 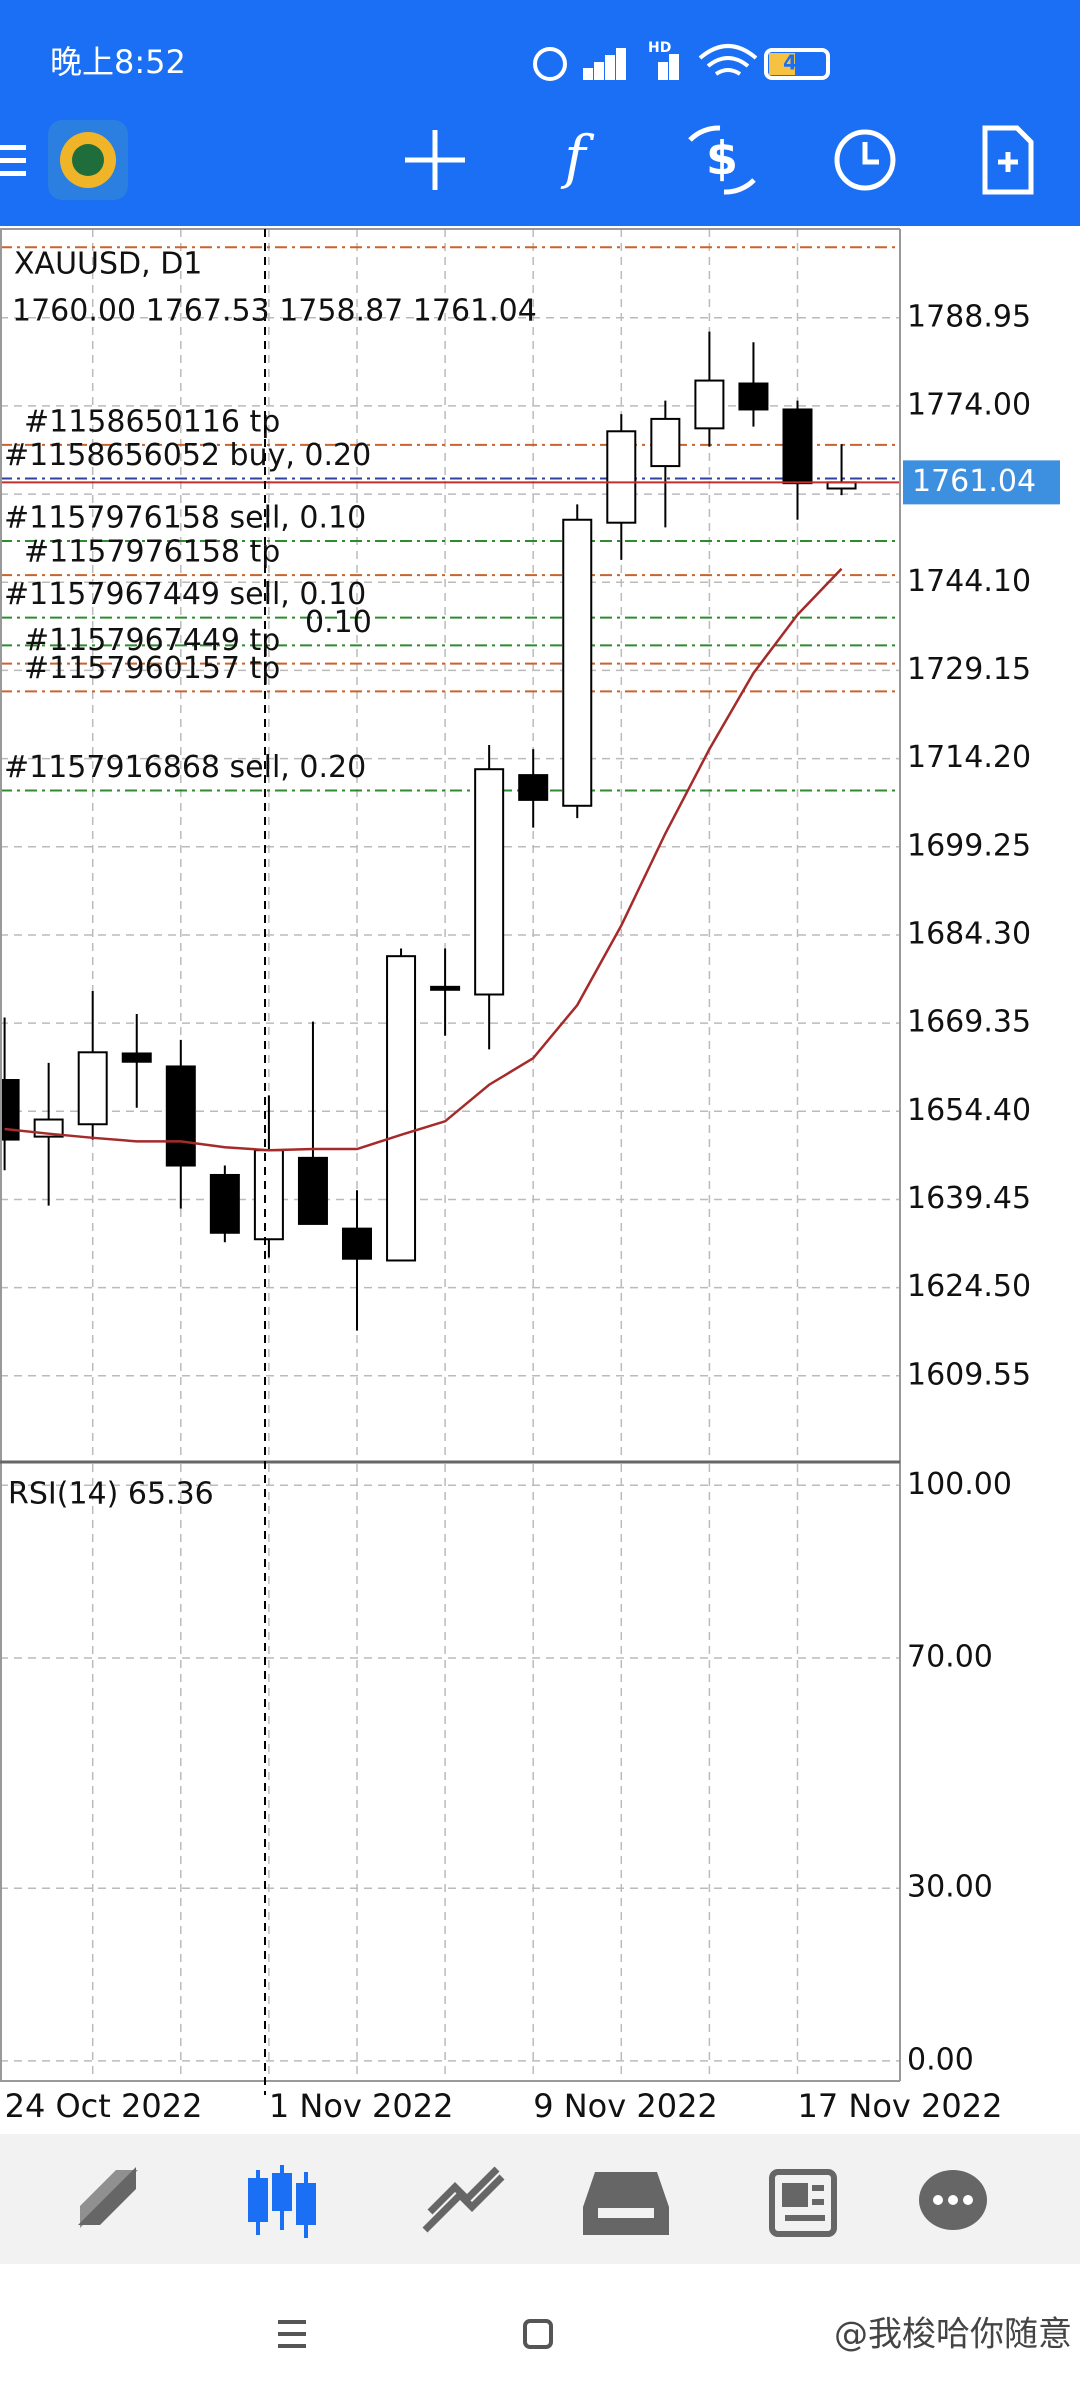 I want to click on y-tick-label: 1639.45, so click(x=969, y=1198).